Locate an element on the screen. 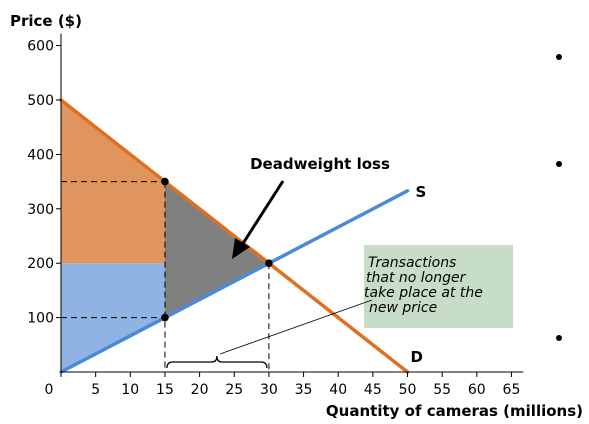 The image size is (589, 424). y-tick-label: 200 is located at coordinates (40, 264).